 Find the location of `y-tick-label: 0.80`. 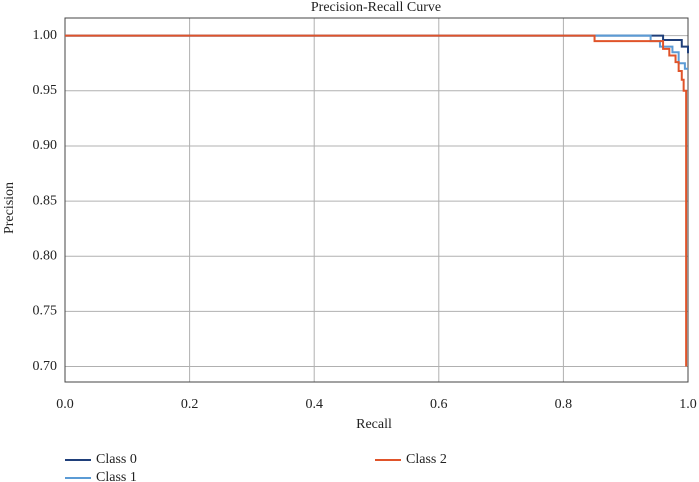

y-tick-label: 0.80 is located at coordinates (45, 255).